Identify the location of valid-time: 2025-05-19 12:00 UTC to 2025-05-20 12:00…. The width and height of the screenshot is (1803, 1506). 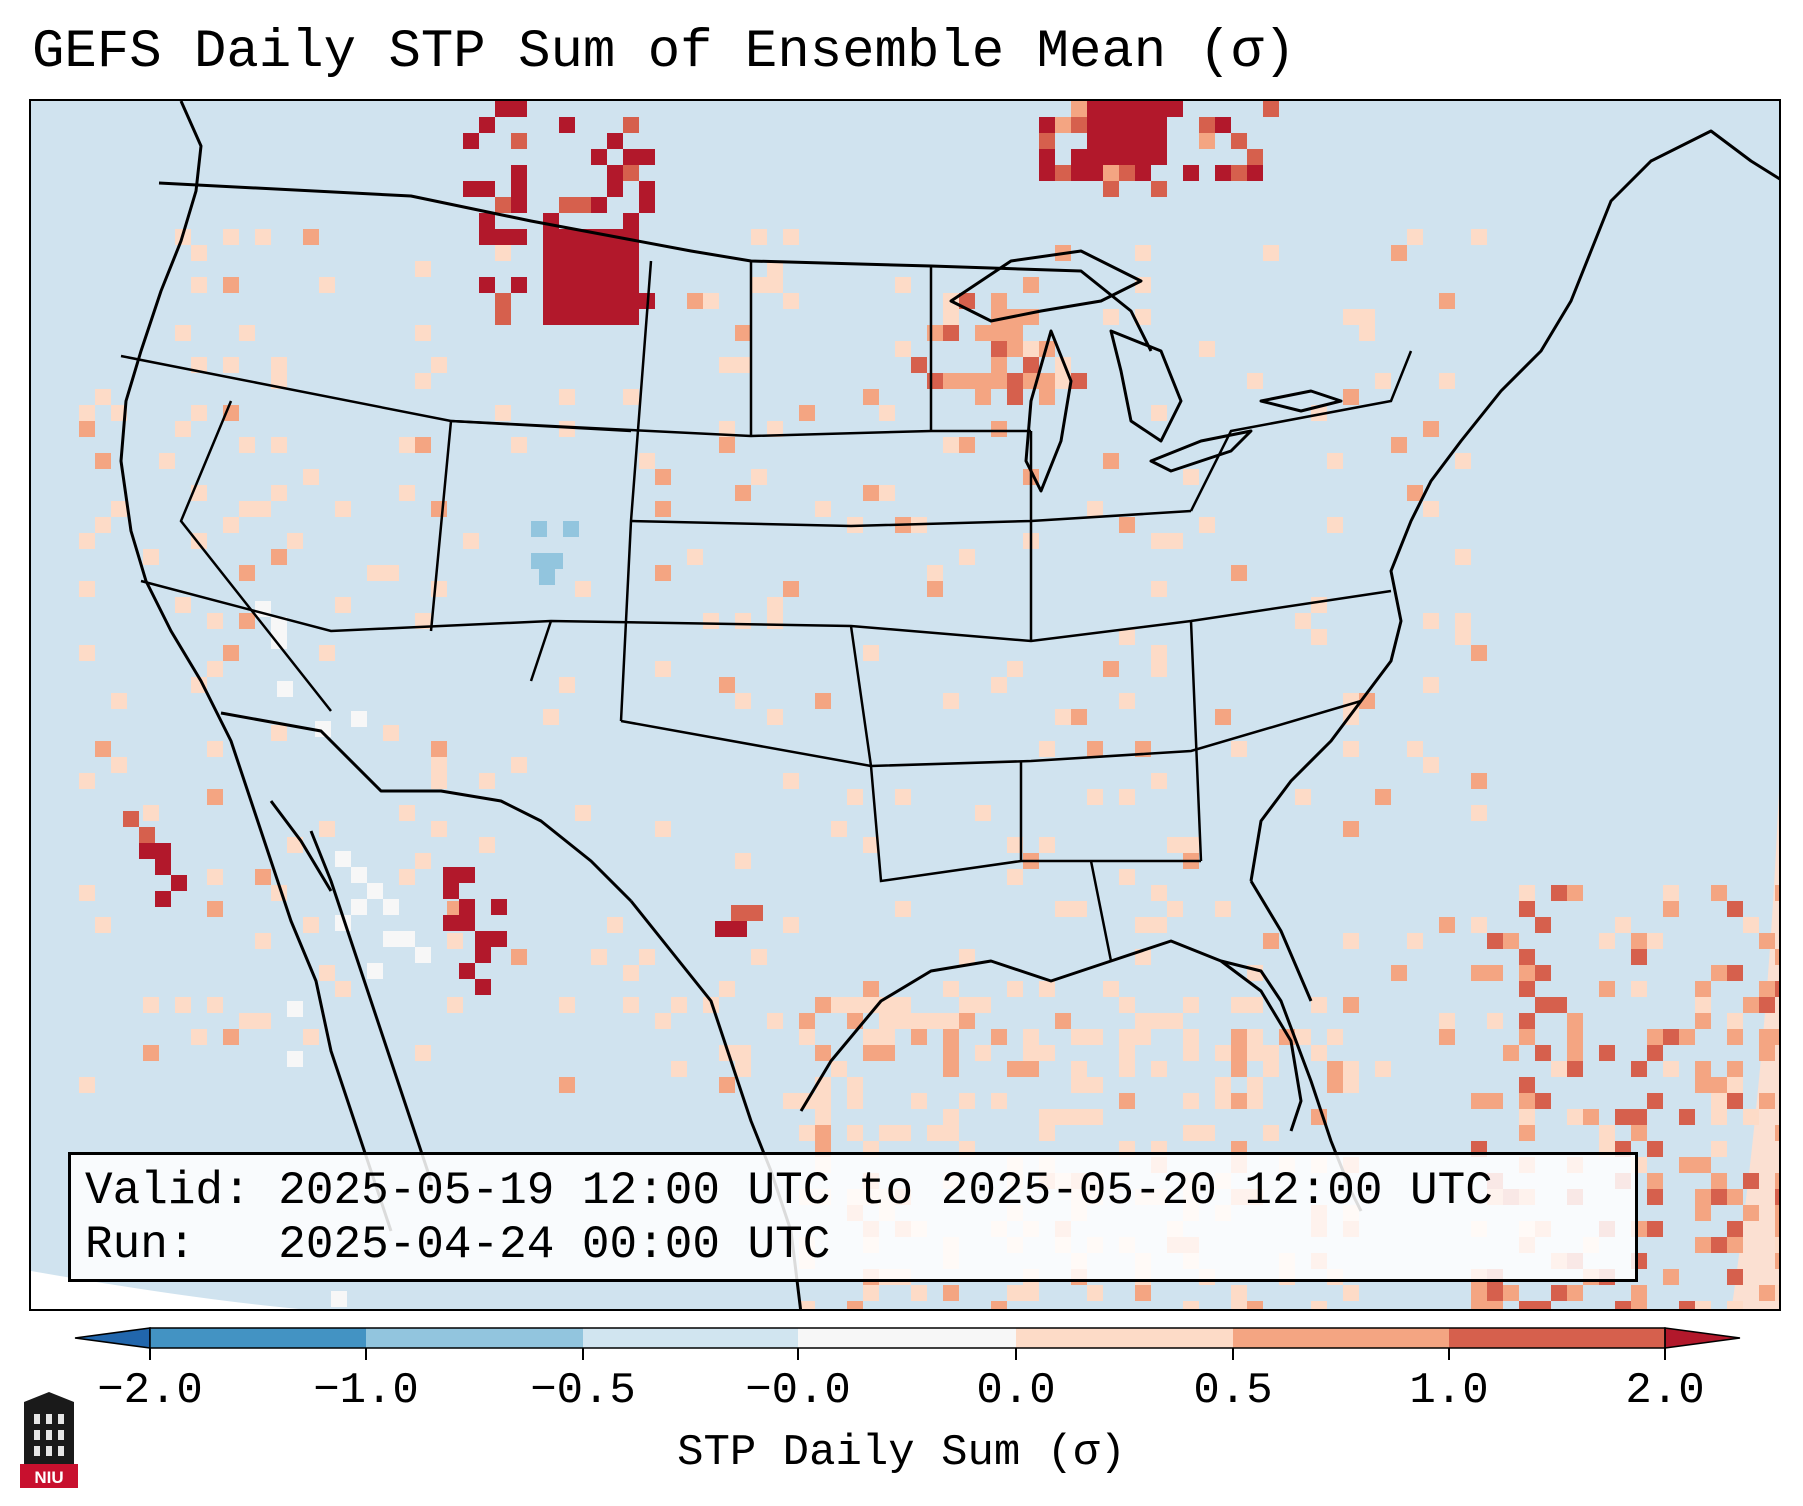
(885, 1191).